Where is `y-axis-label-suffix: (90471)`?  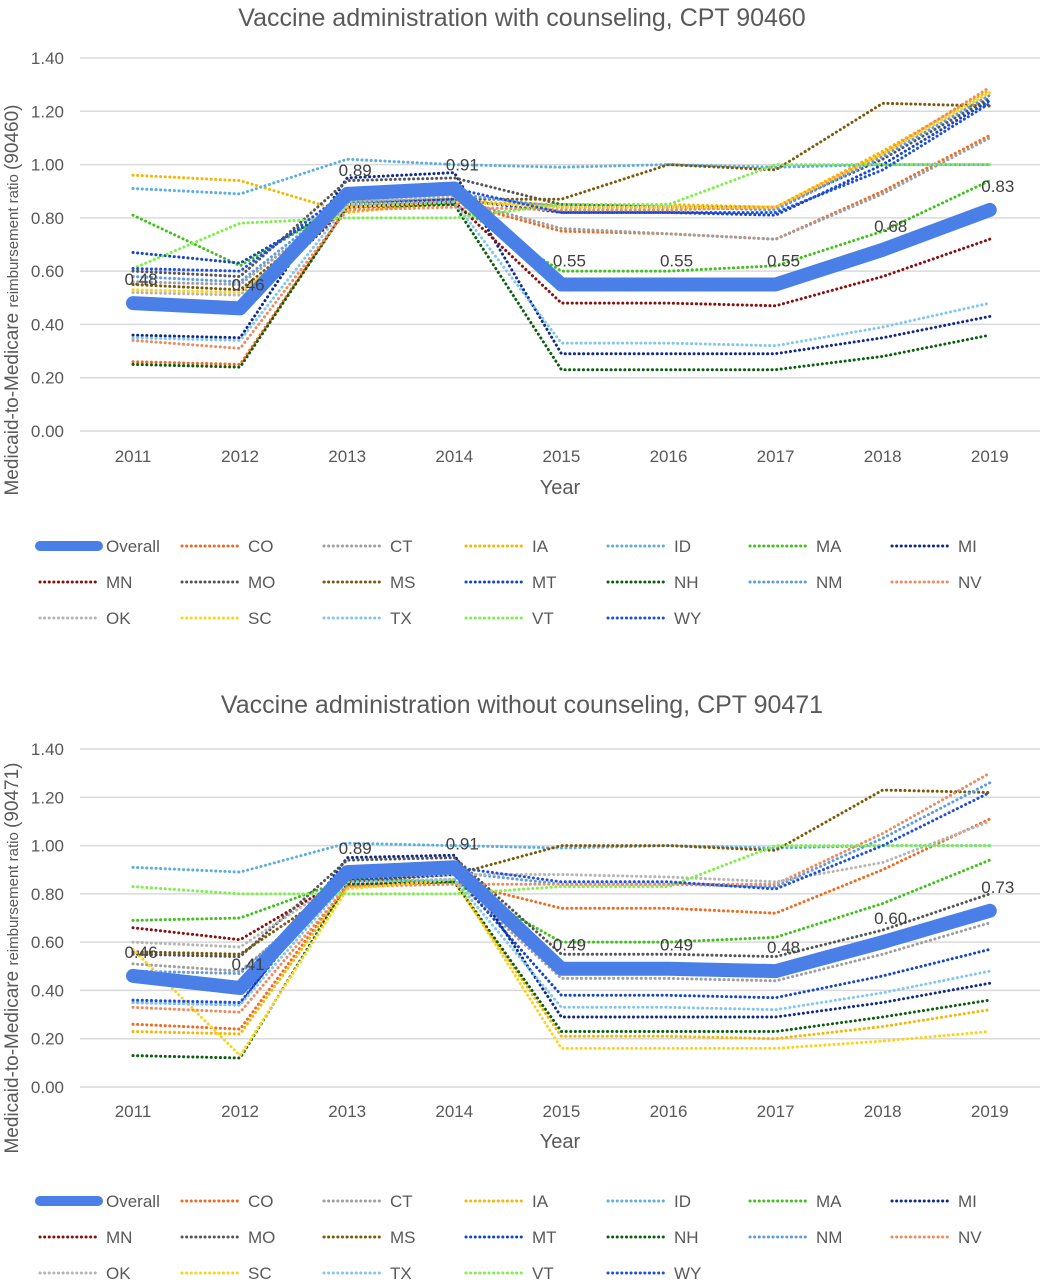 y-axis-label-suffix: (90471) is located at coordinates (12, 795).